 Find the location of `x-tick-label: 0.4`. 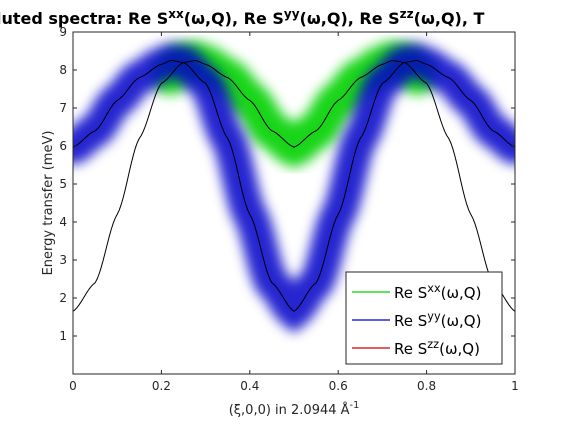

x-tick-label: 0.4 is located at coordinates (249, 386).